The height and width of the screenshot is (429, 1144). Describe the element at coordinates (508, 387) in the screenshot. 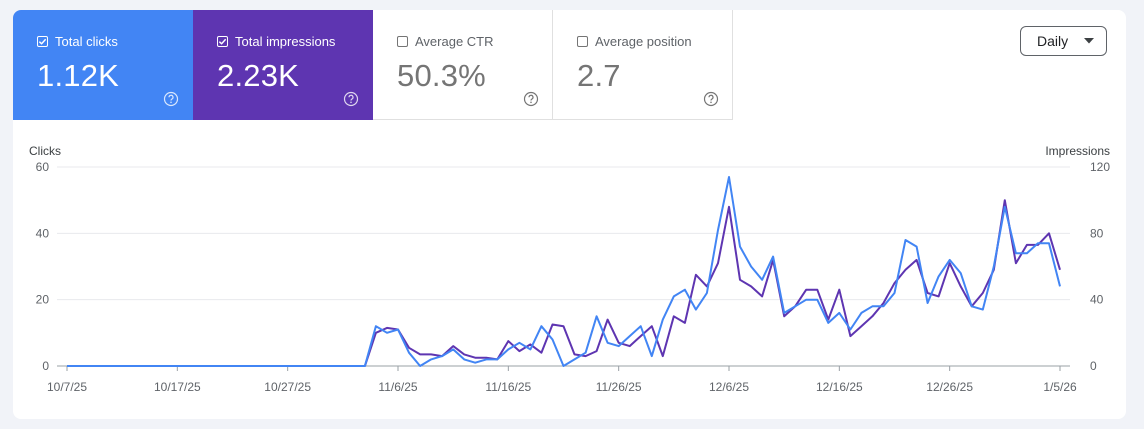

I see `x-tick-label: 11/16/25` at that location.